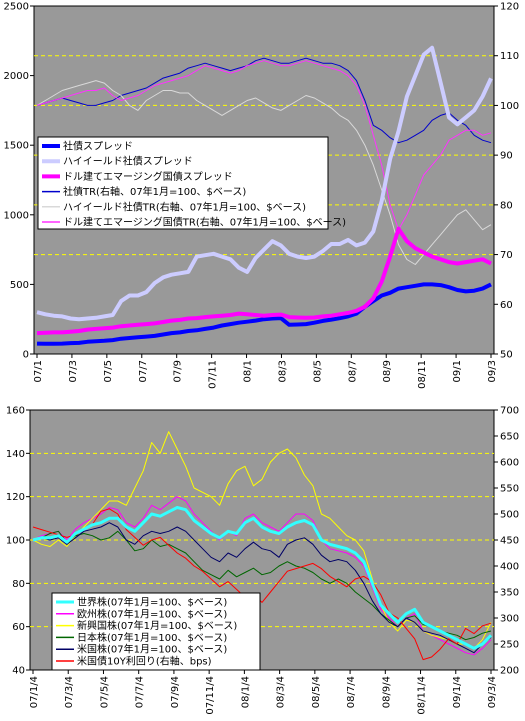 This screenshot has height=721, width=525. Describe the element at coordinates (316, 692) in the screenshot. I see `x-tick-label: 08/5/4` at that location.